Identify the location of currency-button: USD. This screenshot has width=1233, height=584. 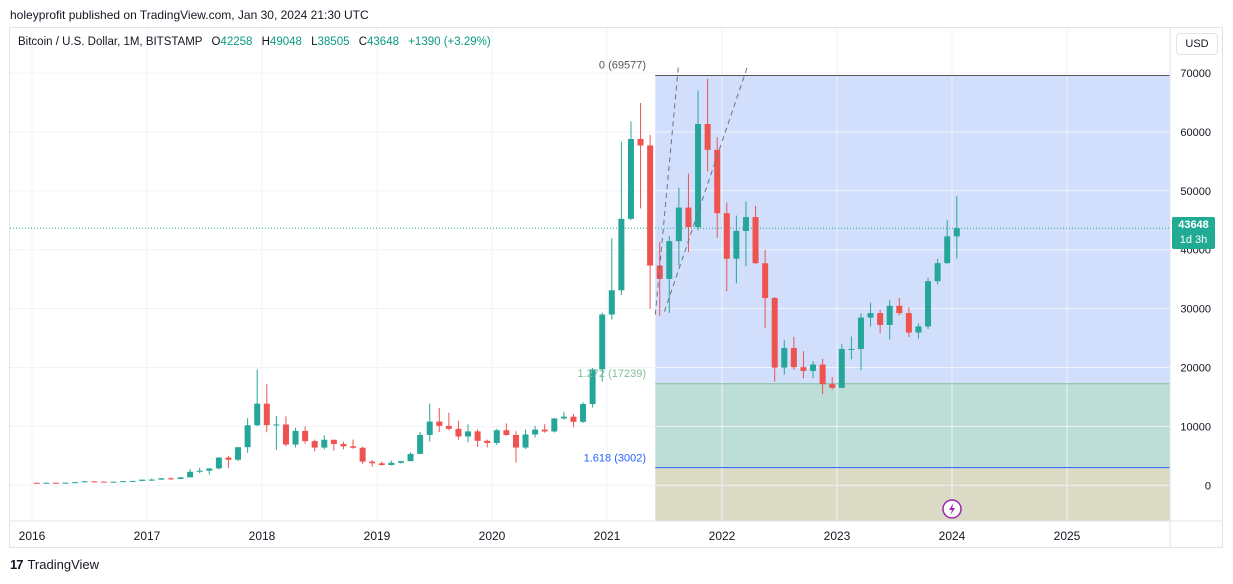
(1197, 44).